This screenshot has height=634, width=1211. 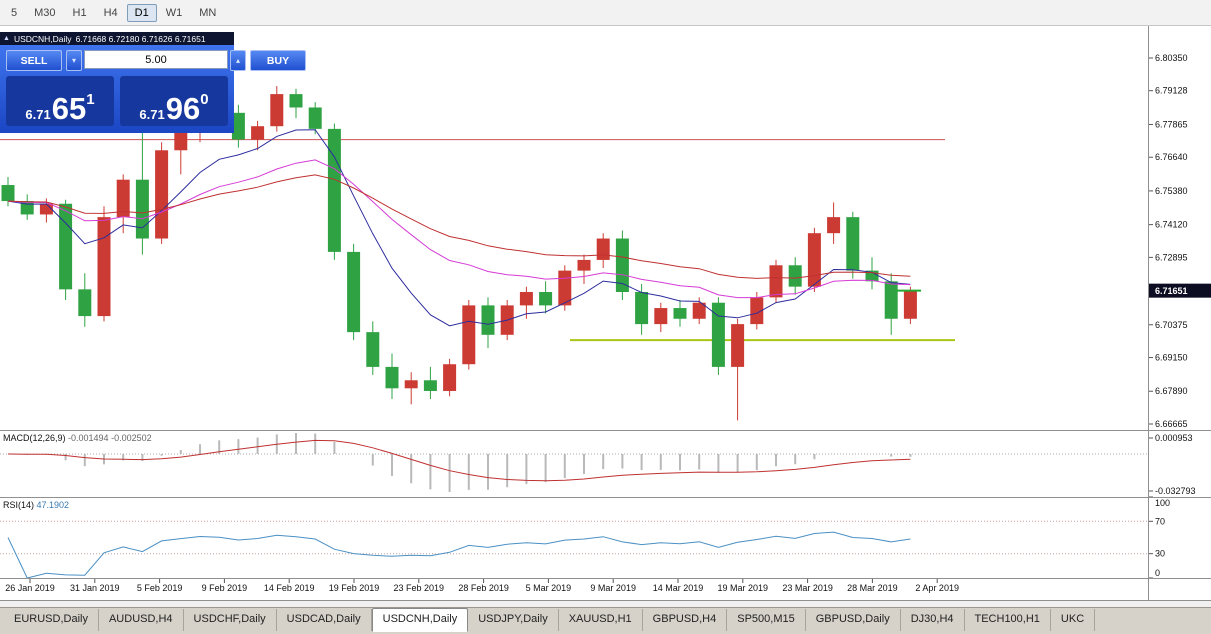 I want to click on chart-tab-eurusd-daily: EURUSD,Daily, so click(x=51, y=620).